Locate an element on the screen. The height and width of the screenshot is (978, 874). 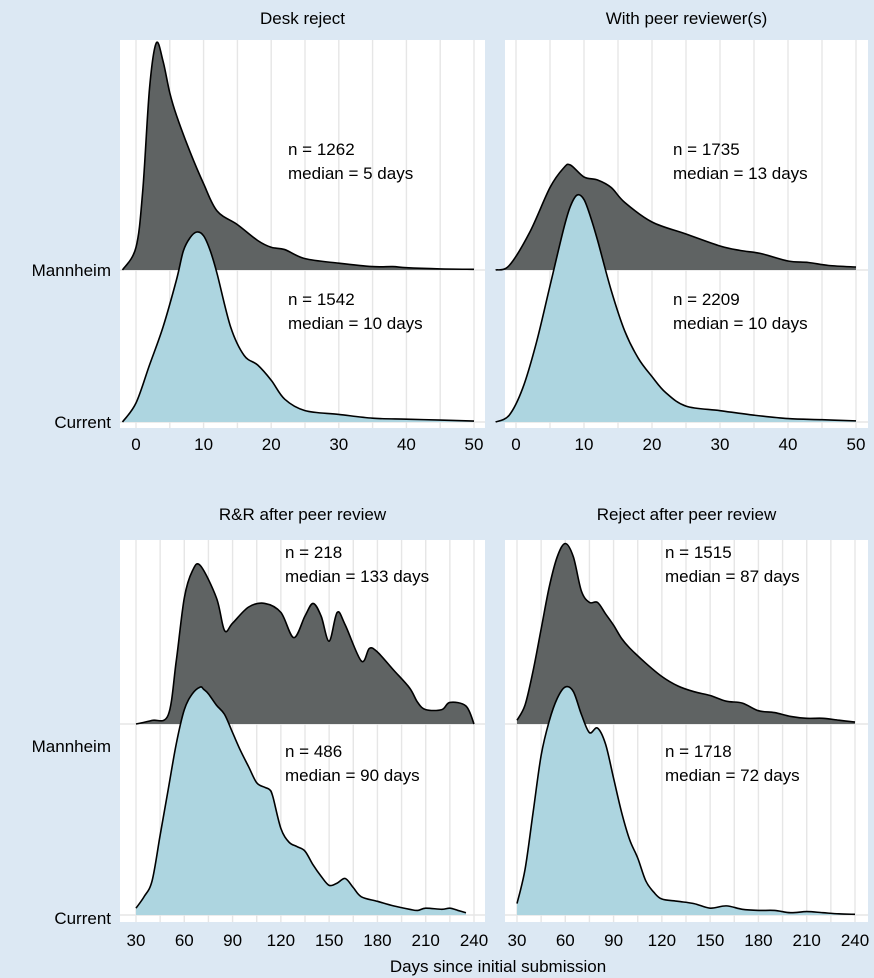
median-label: median = 5 days is located at coordinates (350, 173).